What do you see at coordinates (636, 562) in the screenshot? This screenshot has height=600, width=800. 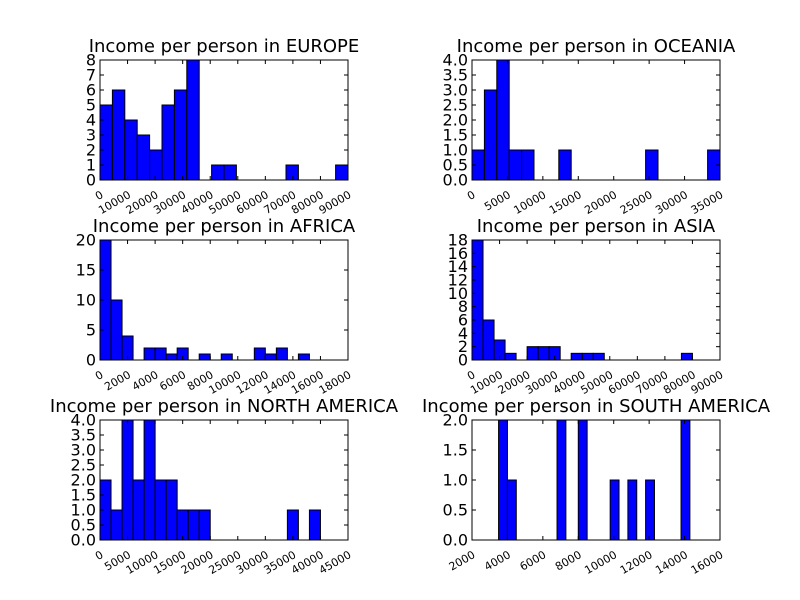 I see `x-tick-label: 12000` at bounding box center [636, 562].